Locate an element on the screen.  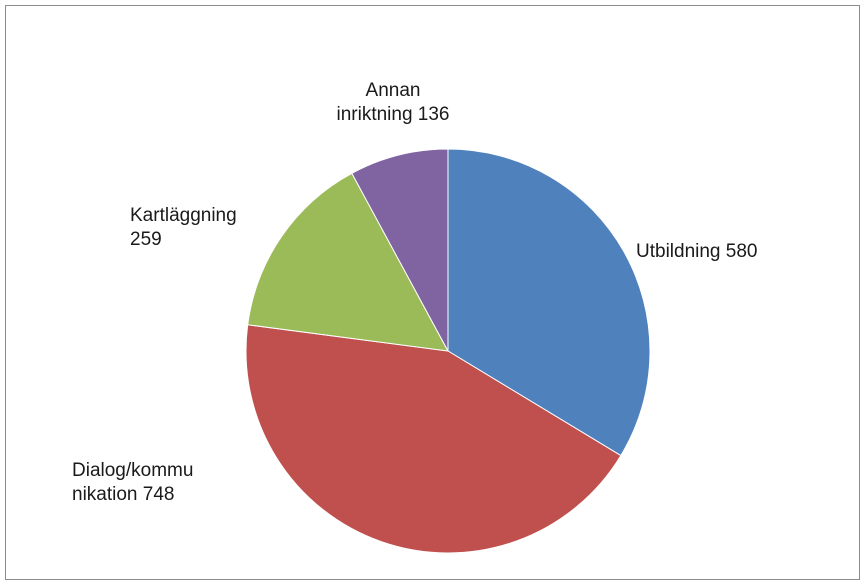
slice-label-1: Utbildning 580 is located at coordinates (696, 251).